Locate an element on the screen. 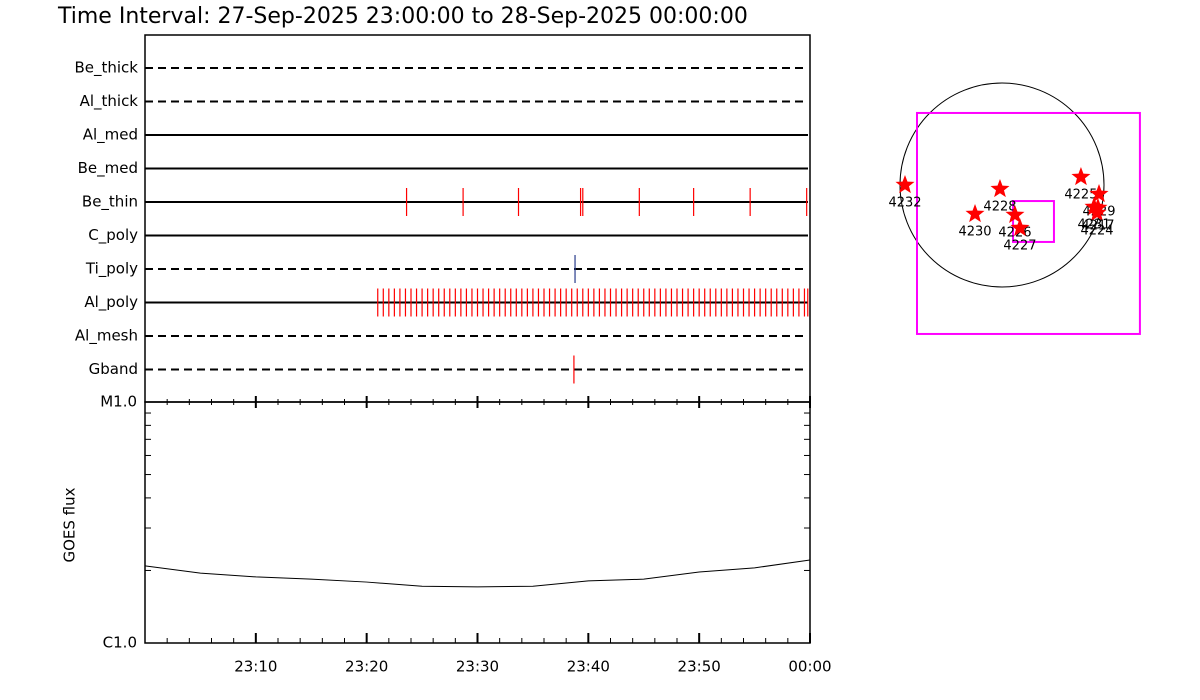  region-label: 4225 is located at coordinates (1080, 195).